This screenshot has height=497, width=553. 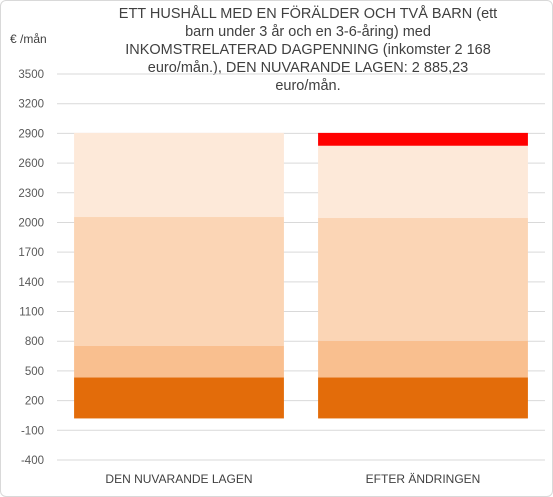 I want to click on y-tick-label: 2600, so click(x=31, y=164).